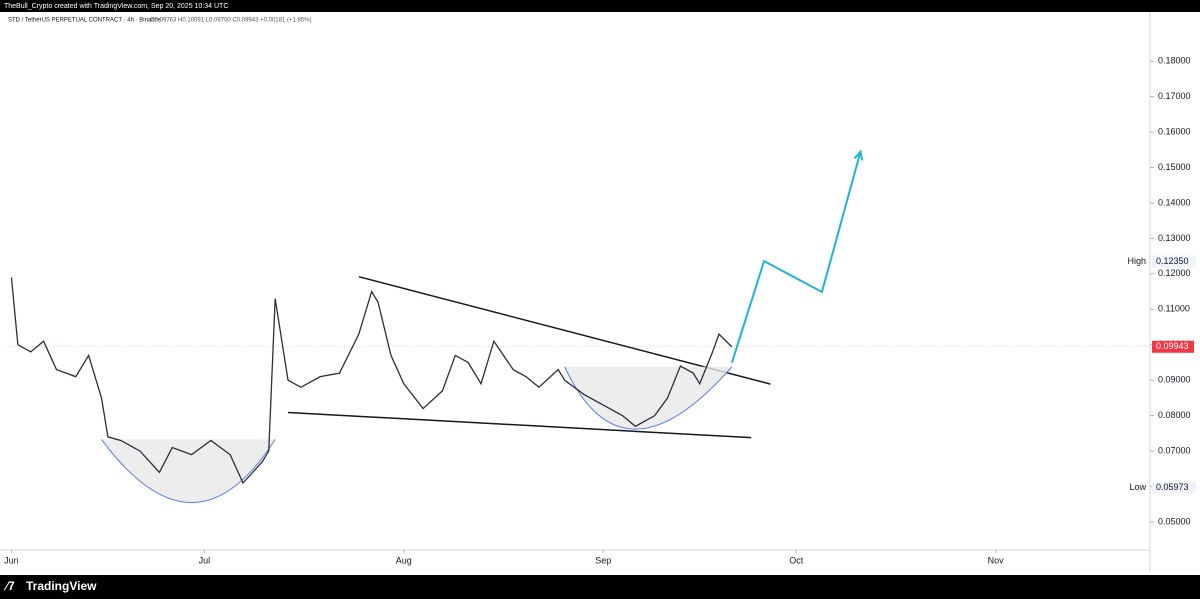  What do you see at coordinates (858, 155) in the screenshot?
I see `arrow-head` at bounding box center [858, 155].